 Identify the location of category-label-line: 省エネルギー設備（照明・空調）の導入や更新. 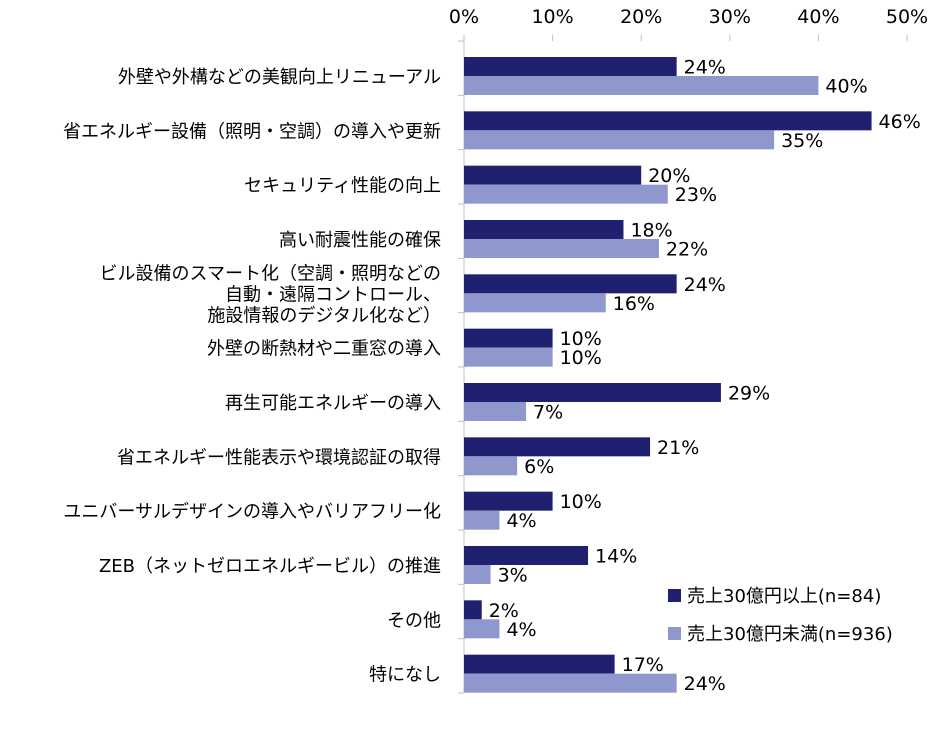
(252, 131).